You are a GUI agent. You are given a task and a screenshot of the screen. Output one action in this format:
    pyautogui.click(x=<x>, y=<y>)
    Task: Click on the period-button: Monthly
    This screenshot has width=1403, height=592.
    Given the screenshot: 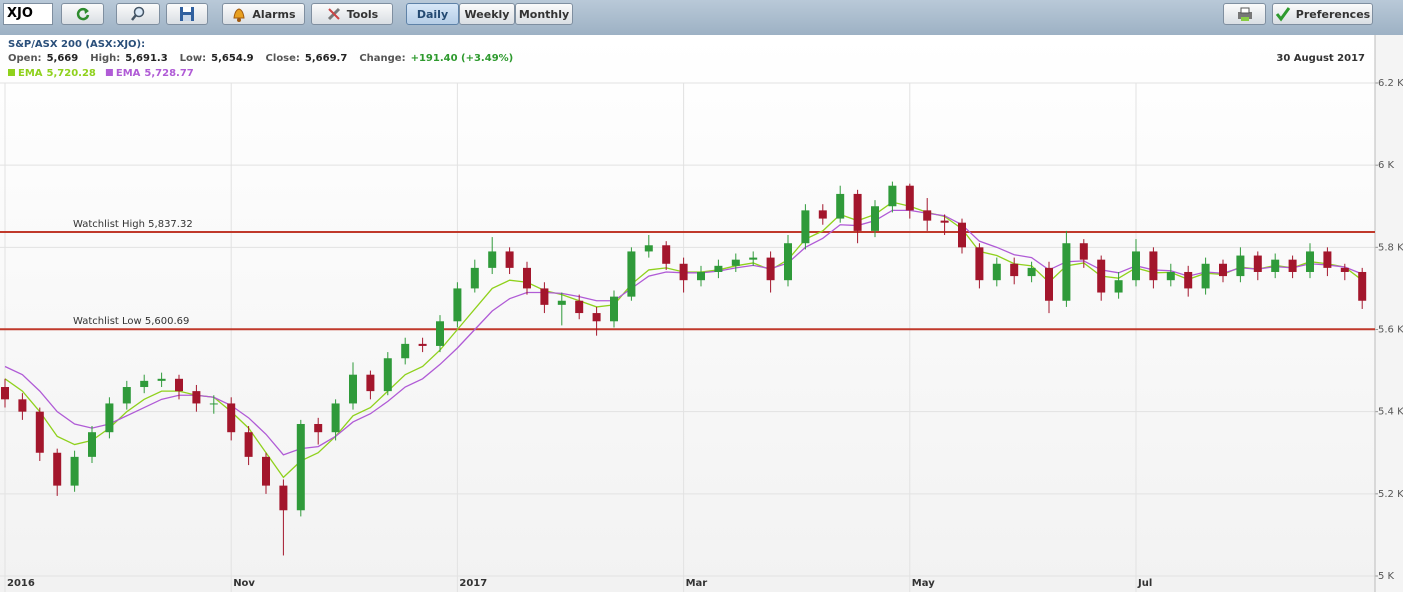 What is the action you would take?
    pyautogui.click(x=544, y=14)
    